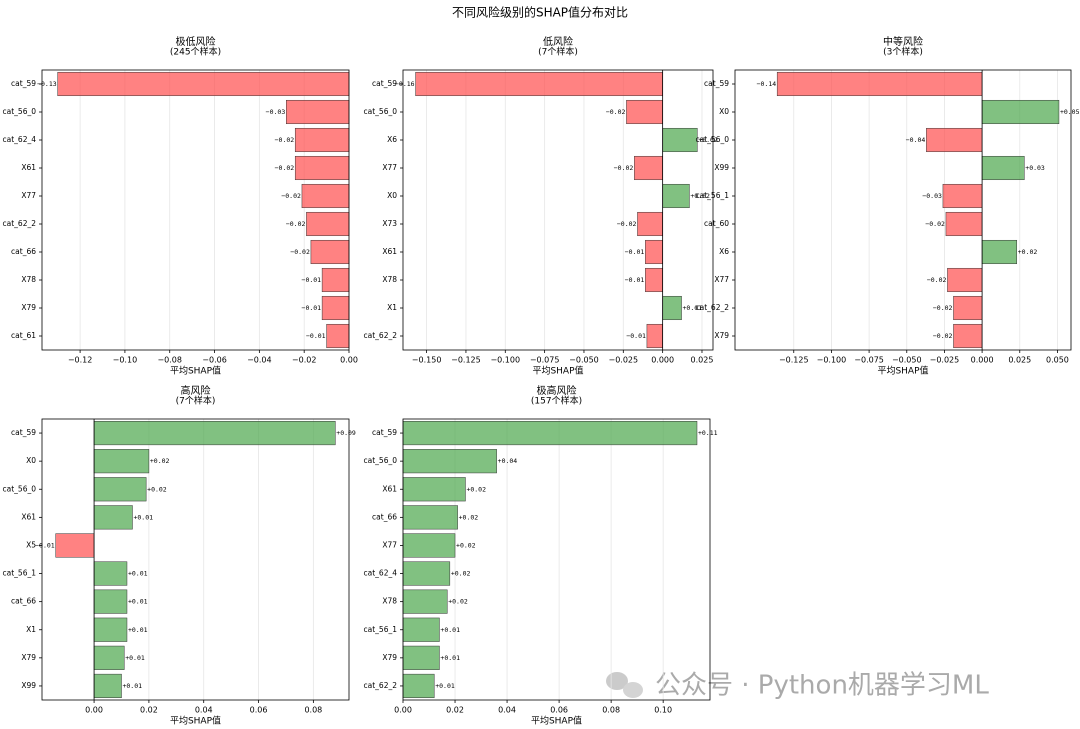 This screenshot has height=729, width=1080. I want to click on x-tick-label: −0.04, so click(259, 360).